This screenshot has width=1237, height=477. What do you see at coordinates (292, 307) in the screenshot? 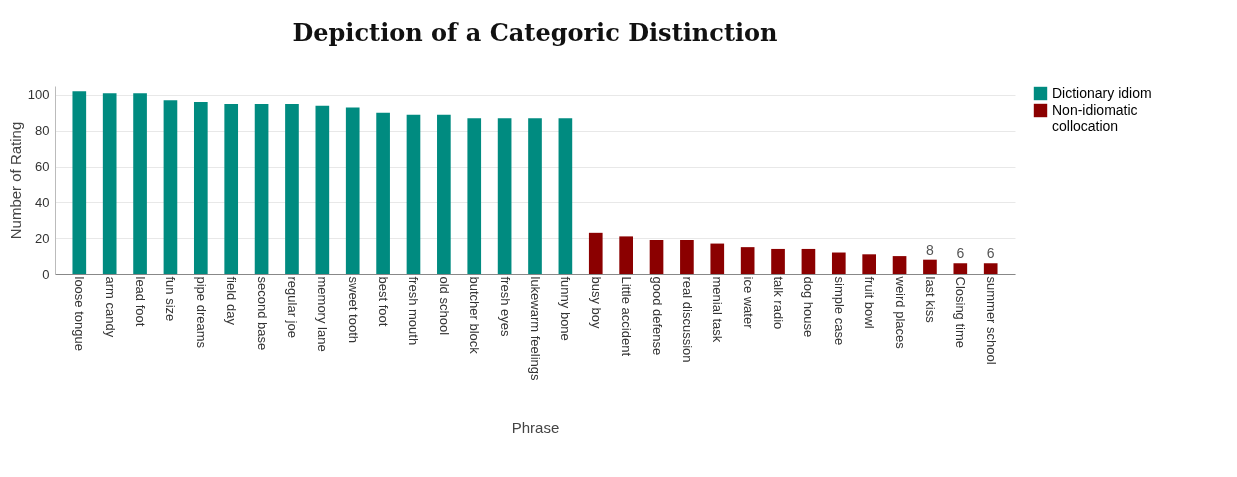
I see `x-tick-label: regular joe` at bounding box center [292, 307].